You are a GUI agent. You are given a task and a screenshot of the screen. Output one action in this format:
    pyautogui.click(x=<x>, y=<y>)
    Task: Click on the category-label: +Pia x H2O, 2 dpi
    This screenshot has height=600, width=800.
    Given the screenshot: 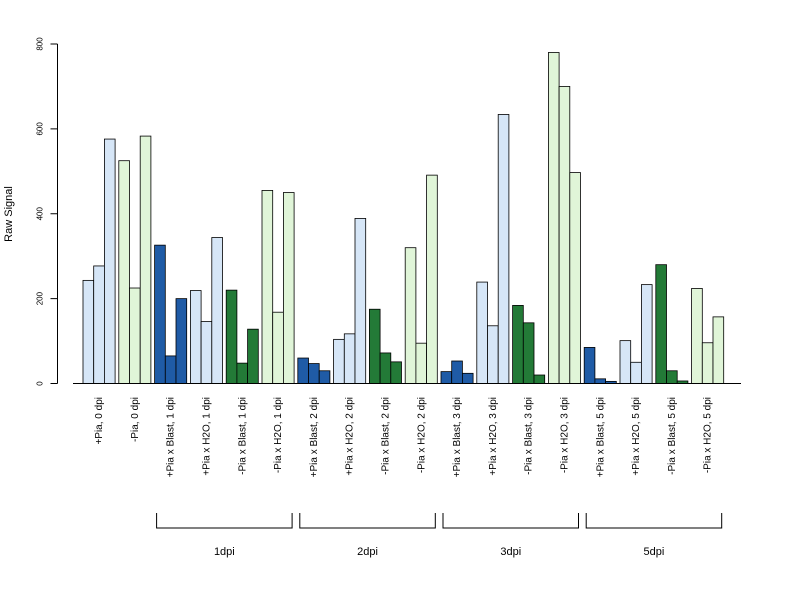 What is the action you would take?
    pyautogui.click(x=350, y=436)
    